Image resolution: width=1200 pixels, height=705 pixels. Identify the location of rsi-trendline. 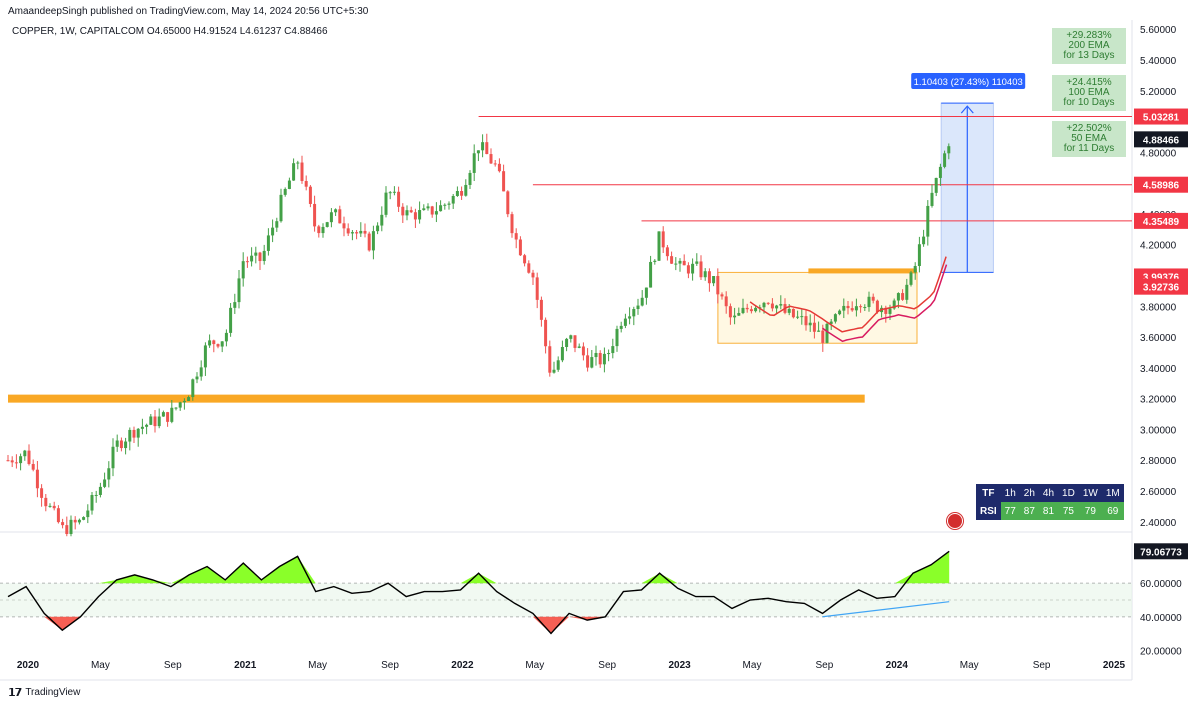
(886, 609).